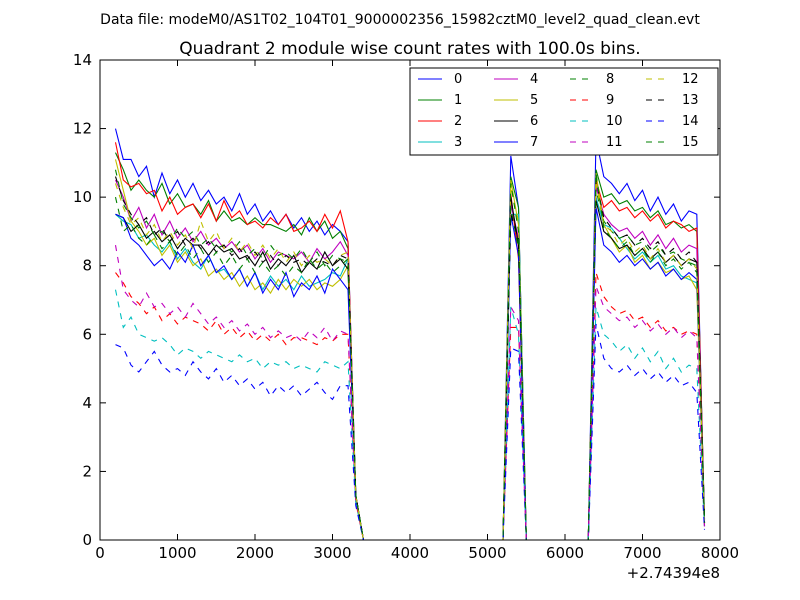 The height and width of the screenshot is (600, 800). I want to click on legend-label-11: 11, so click(614, 142).